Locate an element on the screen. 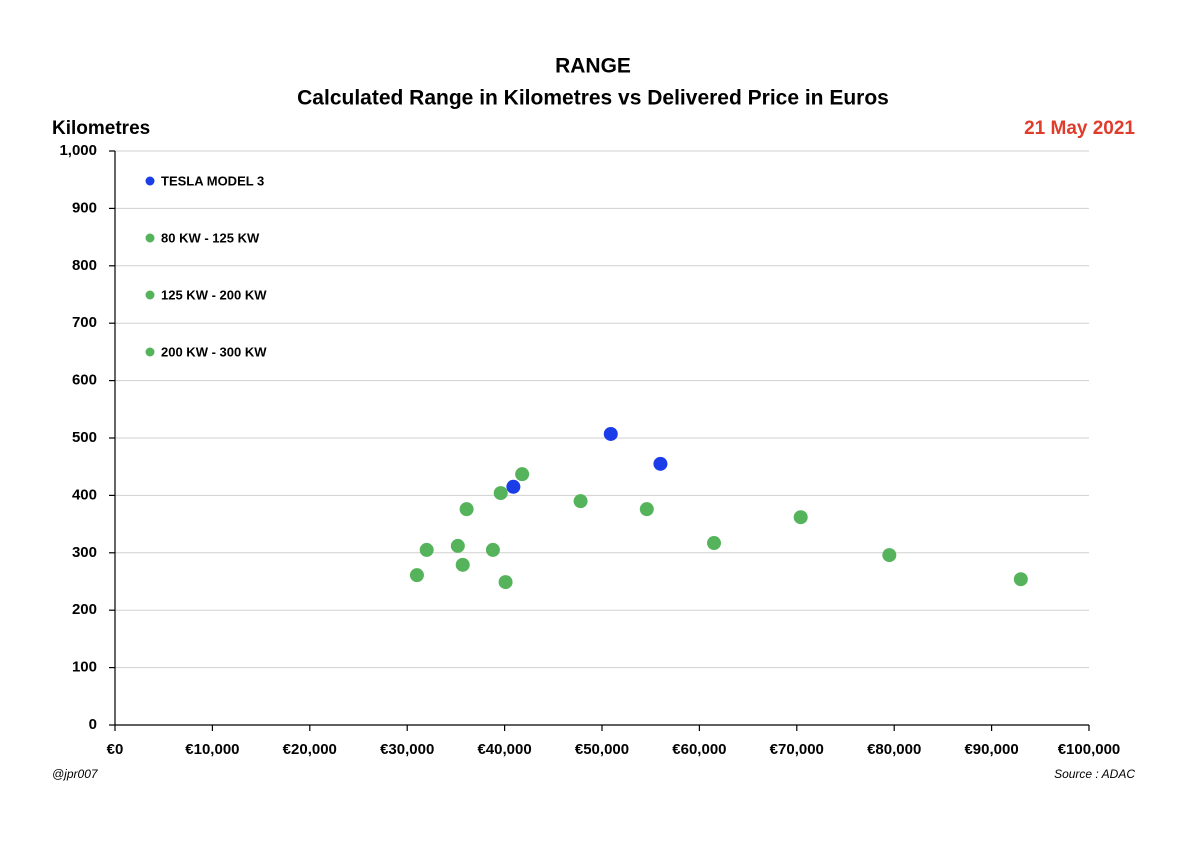 The width and height of the screenshot is (1200, 851). legend-label: 200 KW - 300 KW is located at coordinates (214, 351).